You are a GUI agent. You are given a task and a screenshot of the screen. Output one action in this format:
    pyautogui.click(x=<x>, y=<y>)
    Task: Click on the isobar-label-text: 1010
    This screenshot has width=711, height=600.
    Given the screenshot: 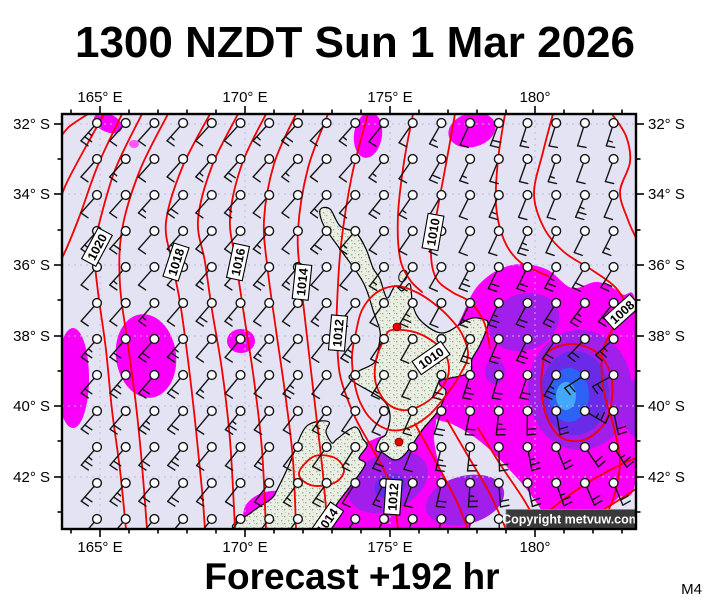 What is the action you would take?
    pyautogui.click(x=433, y=232)
    